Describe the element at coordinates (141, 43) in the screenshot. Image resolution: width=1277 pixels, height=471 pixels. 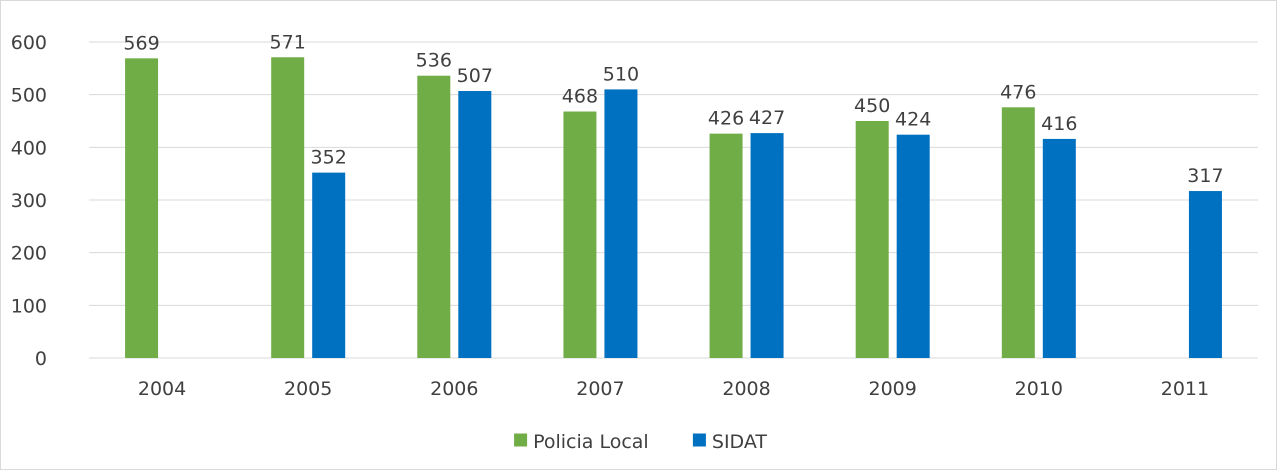
I see `data-label: 569` at that location.